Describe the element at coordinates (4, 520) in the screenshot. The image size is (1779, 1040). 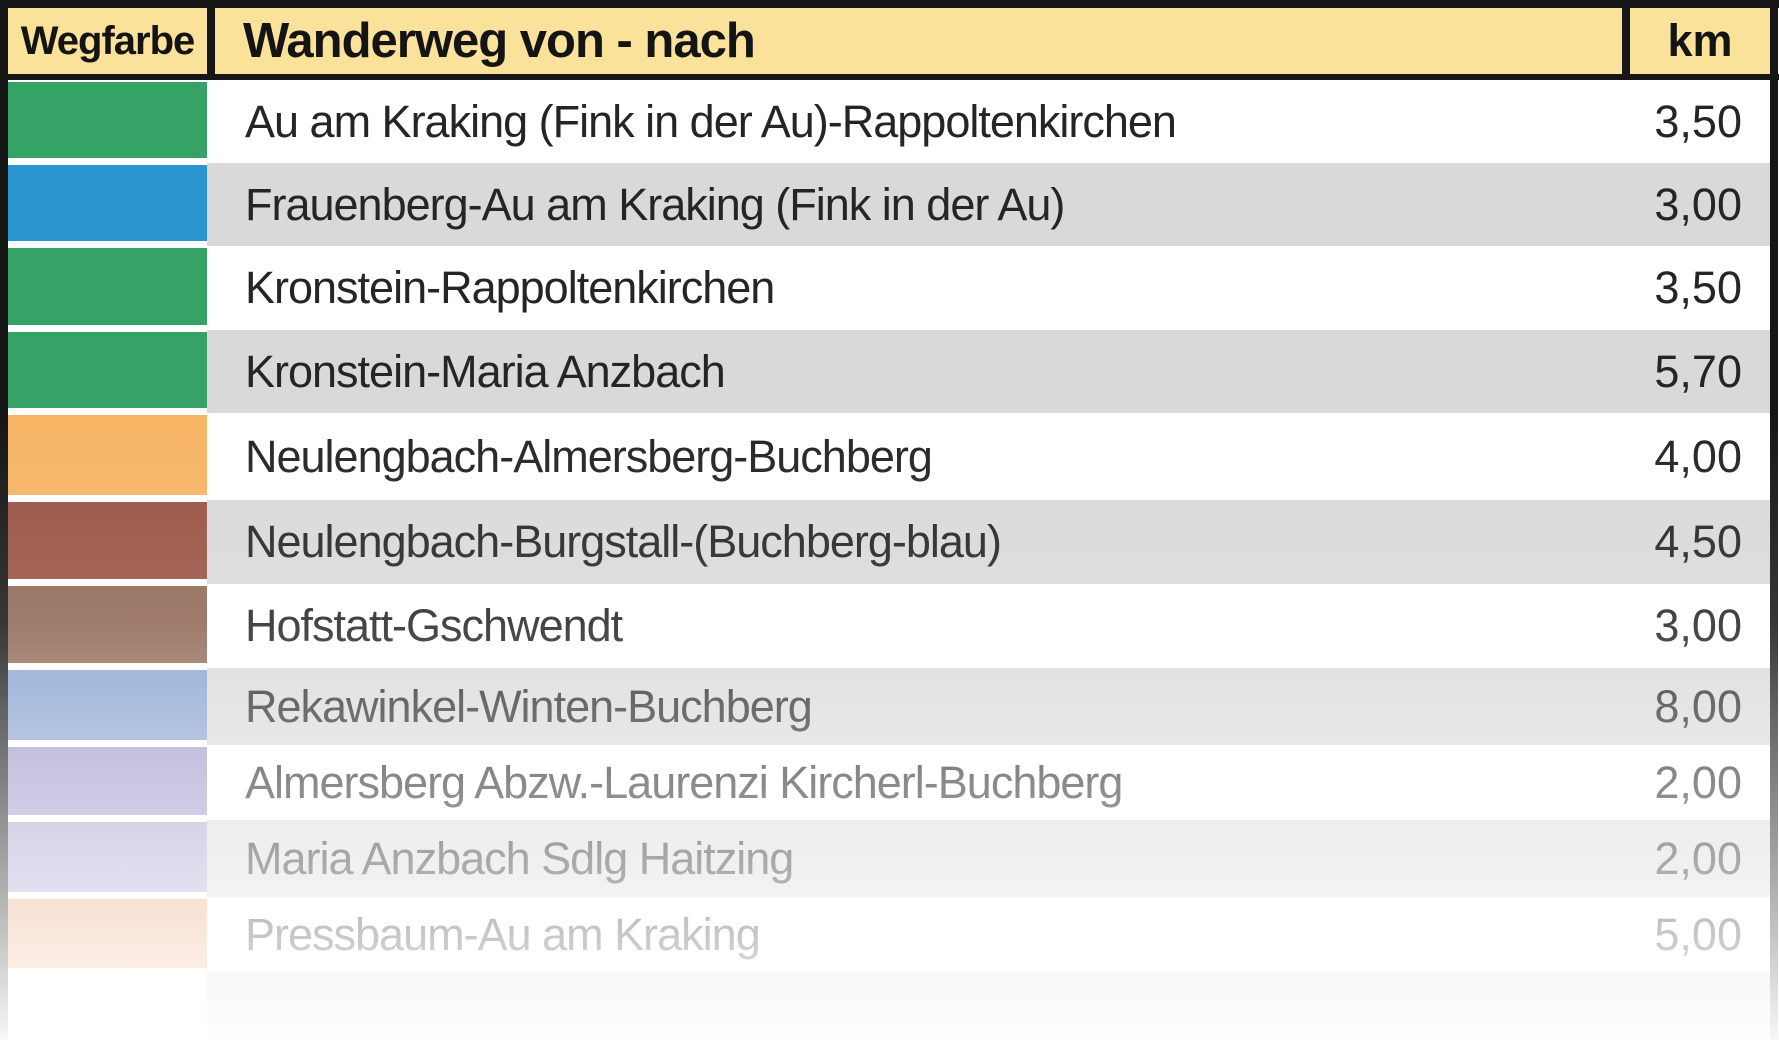
I see `table-border-left` at that location.